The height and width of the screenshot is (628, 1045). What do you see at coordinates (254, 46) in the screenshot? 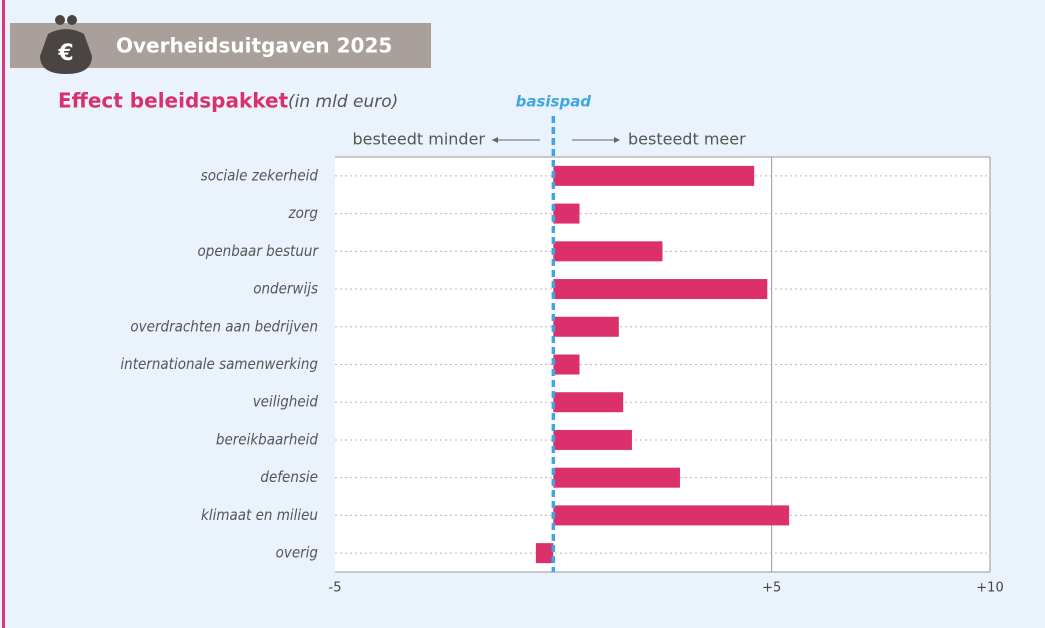
I see `header-title: Overheidsuitgaven 2025` at bounding box center [254, 46].